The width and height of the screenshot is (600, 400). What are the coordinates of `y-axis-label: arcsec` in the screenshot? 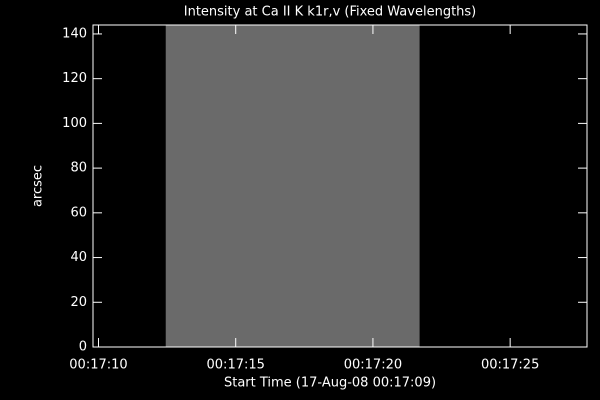 It's located at (38, 186).